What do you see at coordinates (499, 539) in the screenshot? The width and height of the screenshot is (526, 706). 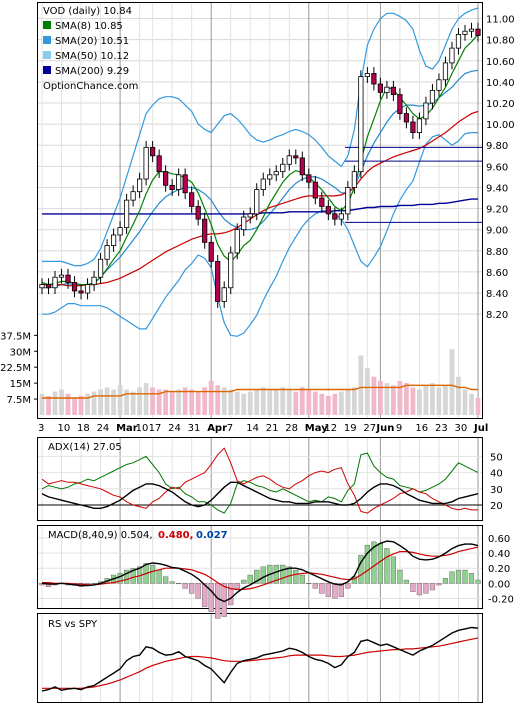 I see `macd-tick-label: 0.60` at bounding box center [499, 539].